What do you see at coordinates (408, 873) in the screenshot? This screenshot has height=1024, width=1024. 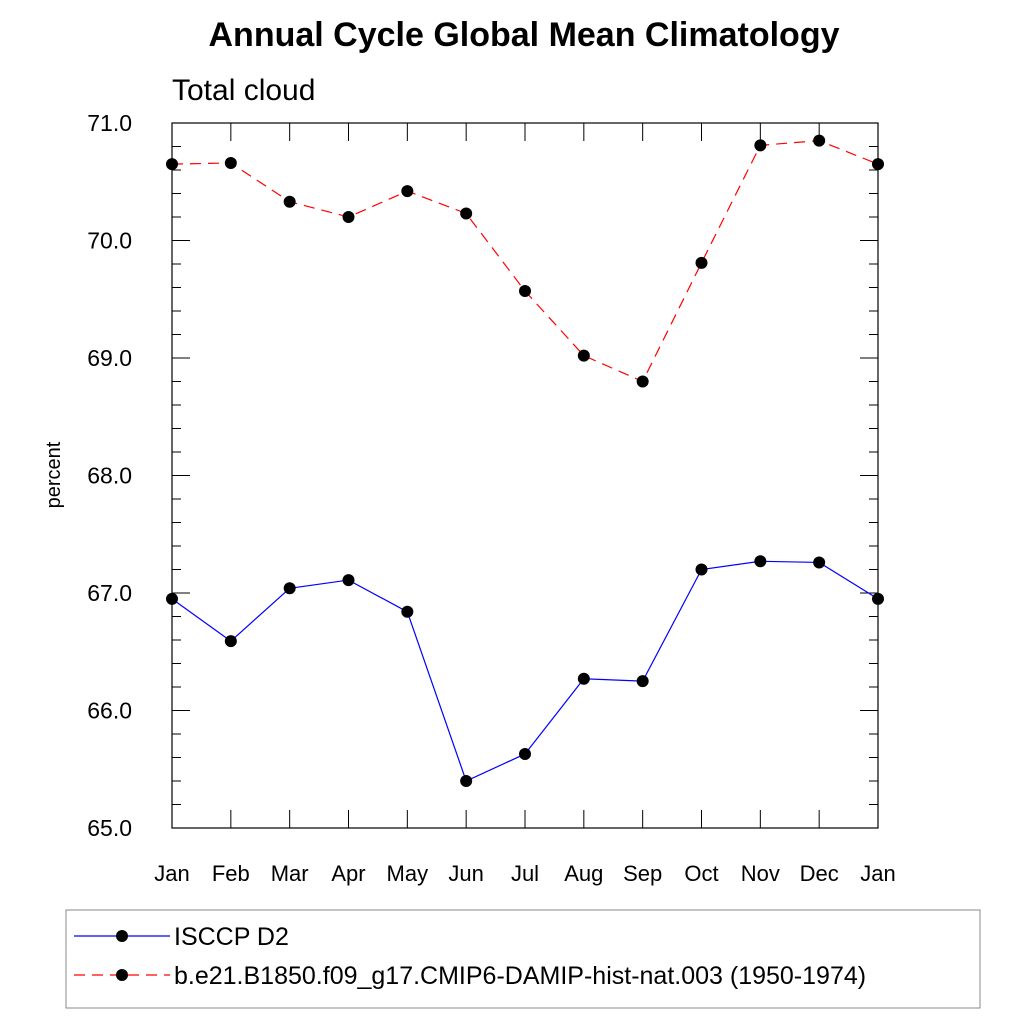 I see `x-tick-label: May` at bounding box center [408, 873].